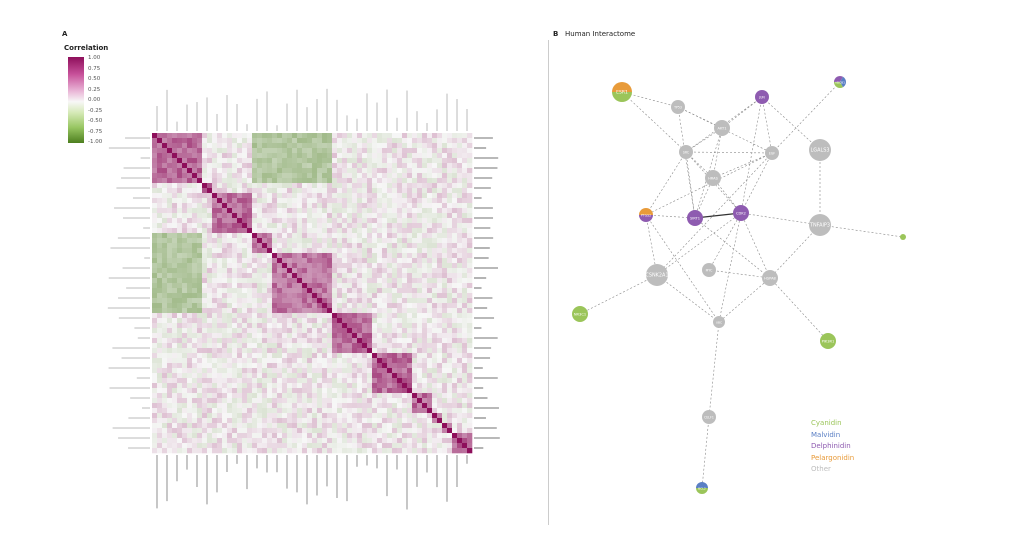 The height and width of the screenshot is (554, 1023). I want to click on network-node: MYC, so click(709, 270).